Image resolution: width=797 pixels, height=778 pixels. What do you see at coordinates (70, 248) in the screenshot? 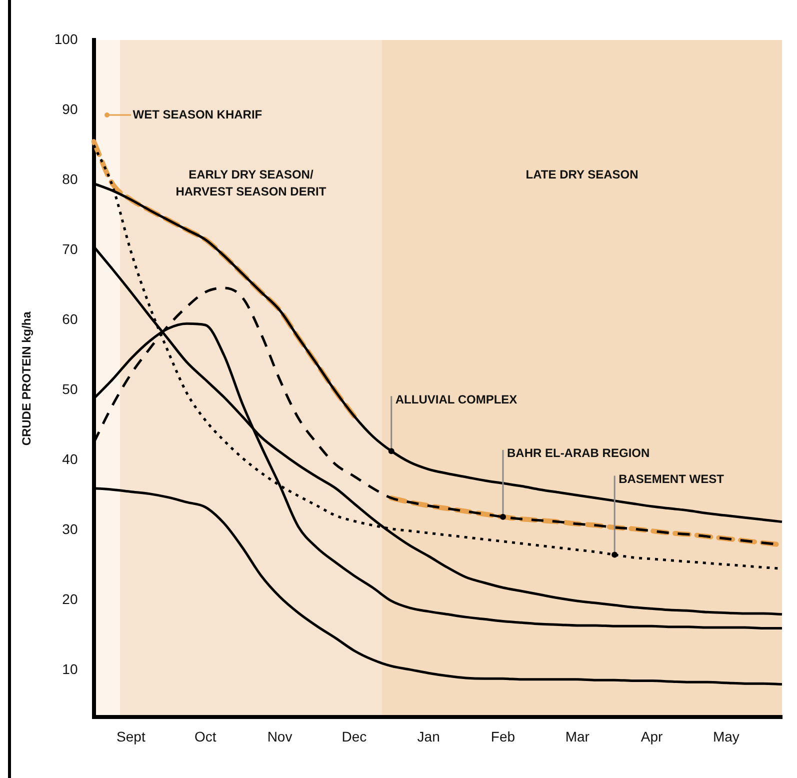
I see `y-tick-label: 70` at bounding box center [70, 248].